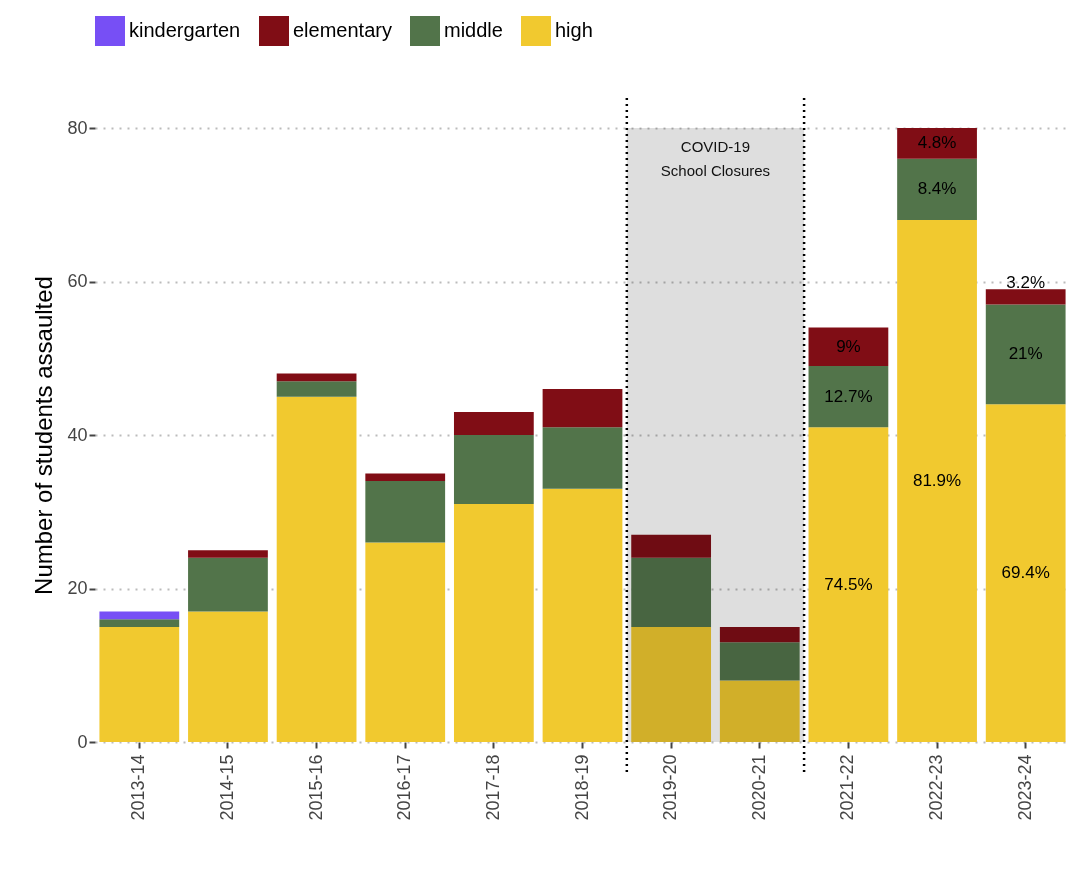 The width and height of the screenshot is (1078, 877). What do you see at coordinates (138, 787) in the screenshot?
I see `x-tick-label: 2013-14` at bounding box center [138, 787].